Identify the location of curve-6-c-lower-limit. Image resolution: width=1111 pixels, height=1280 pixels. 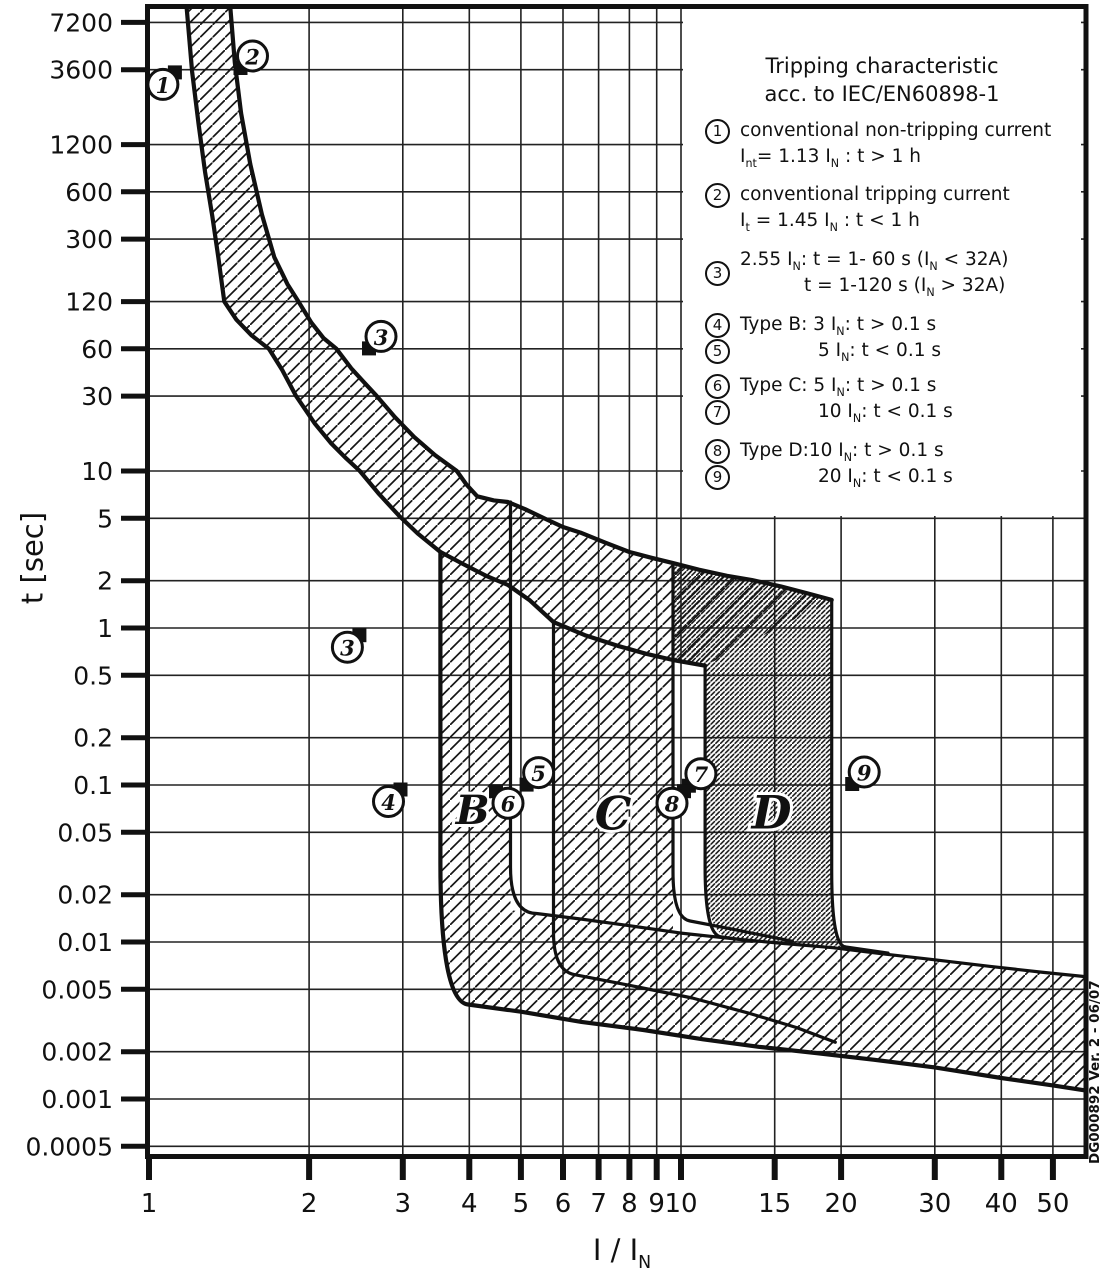
(694, 832).